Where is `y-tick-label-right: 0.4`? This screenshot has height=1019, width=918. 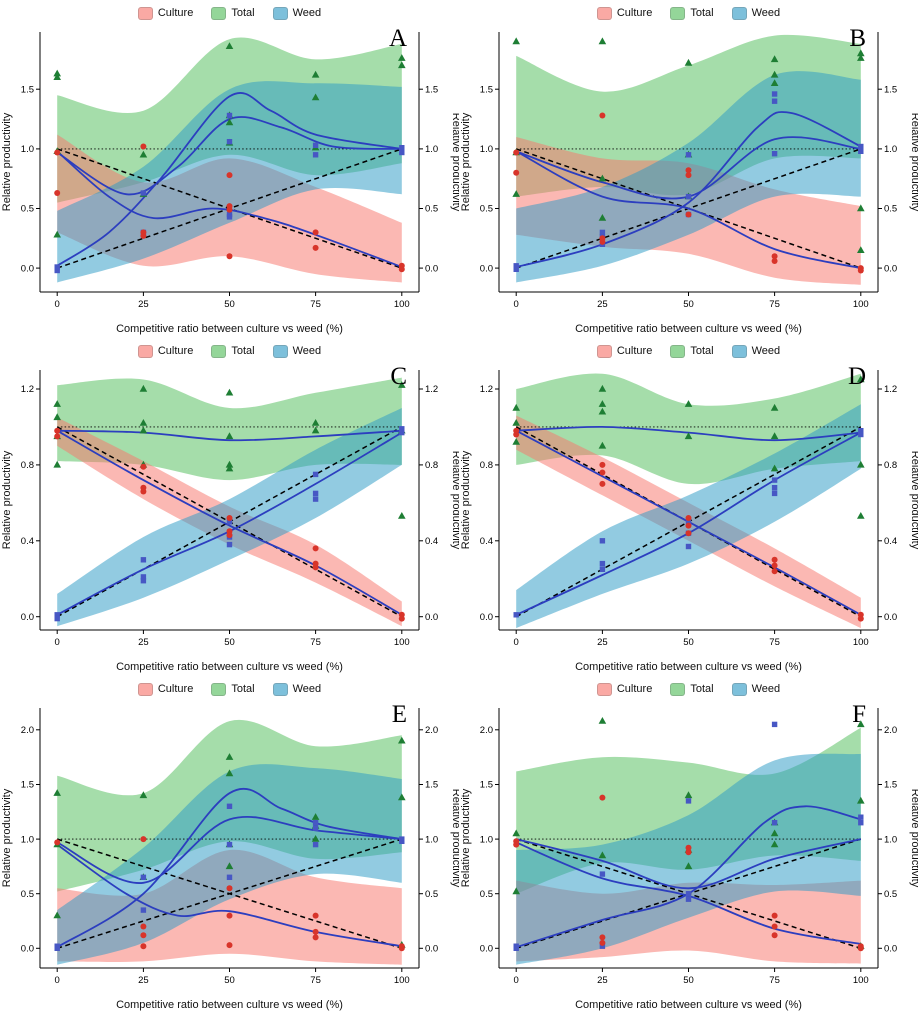
y-tick-label-right: 0.4 is located at coordinates (890, 541).